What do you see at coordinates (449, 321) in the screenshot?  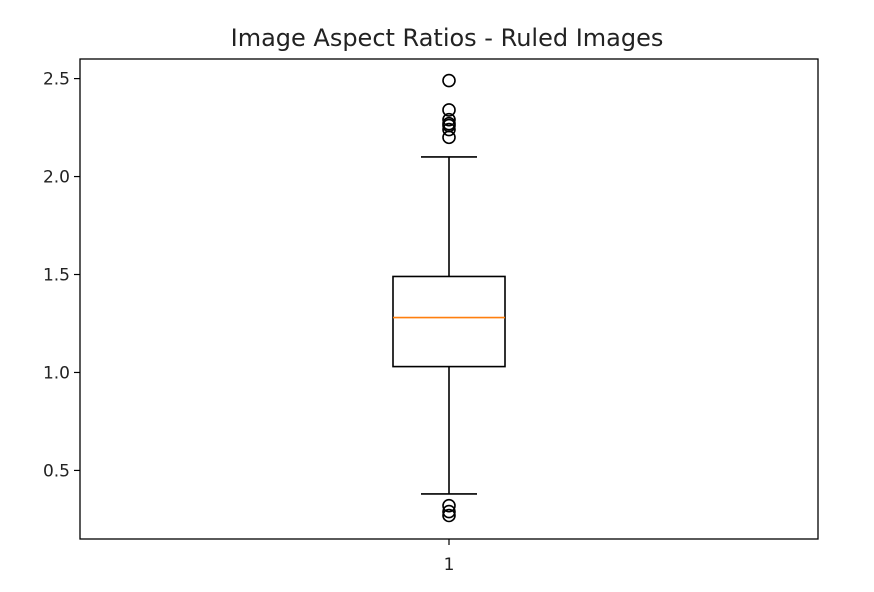 I see `interquartile-box` at bounding box center [449, 321].